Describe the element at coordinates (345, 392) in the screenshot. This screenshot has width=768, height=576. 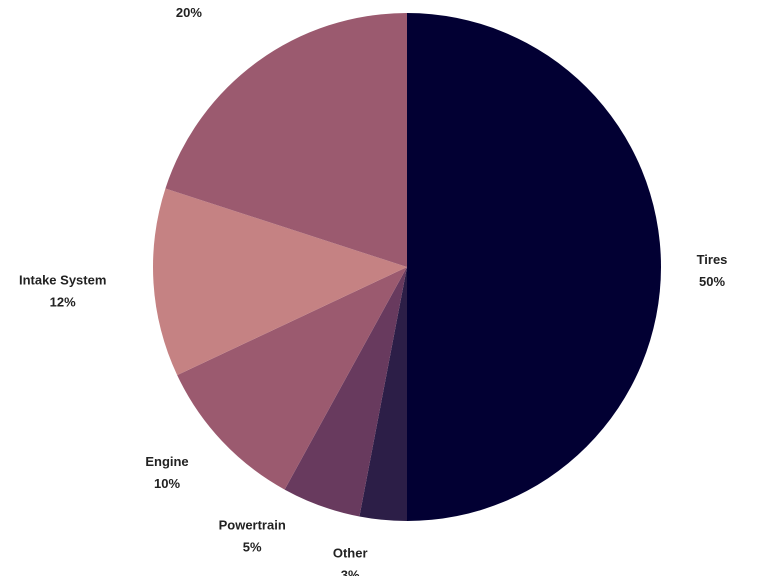
I see `pie-slice-powertrain` at that location.